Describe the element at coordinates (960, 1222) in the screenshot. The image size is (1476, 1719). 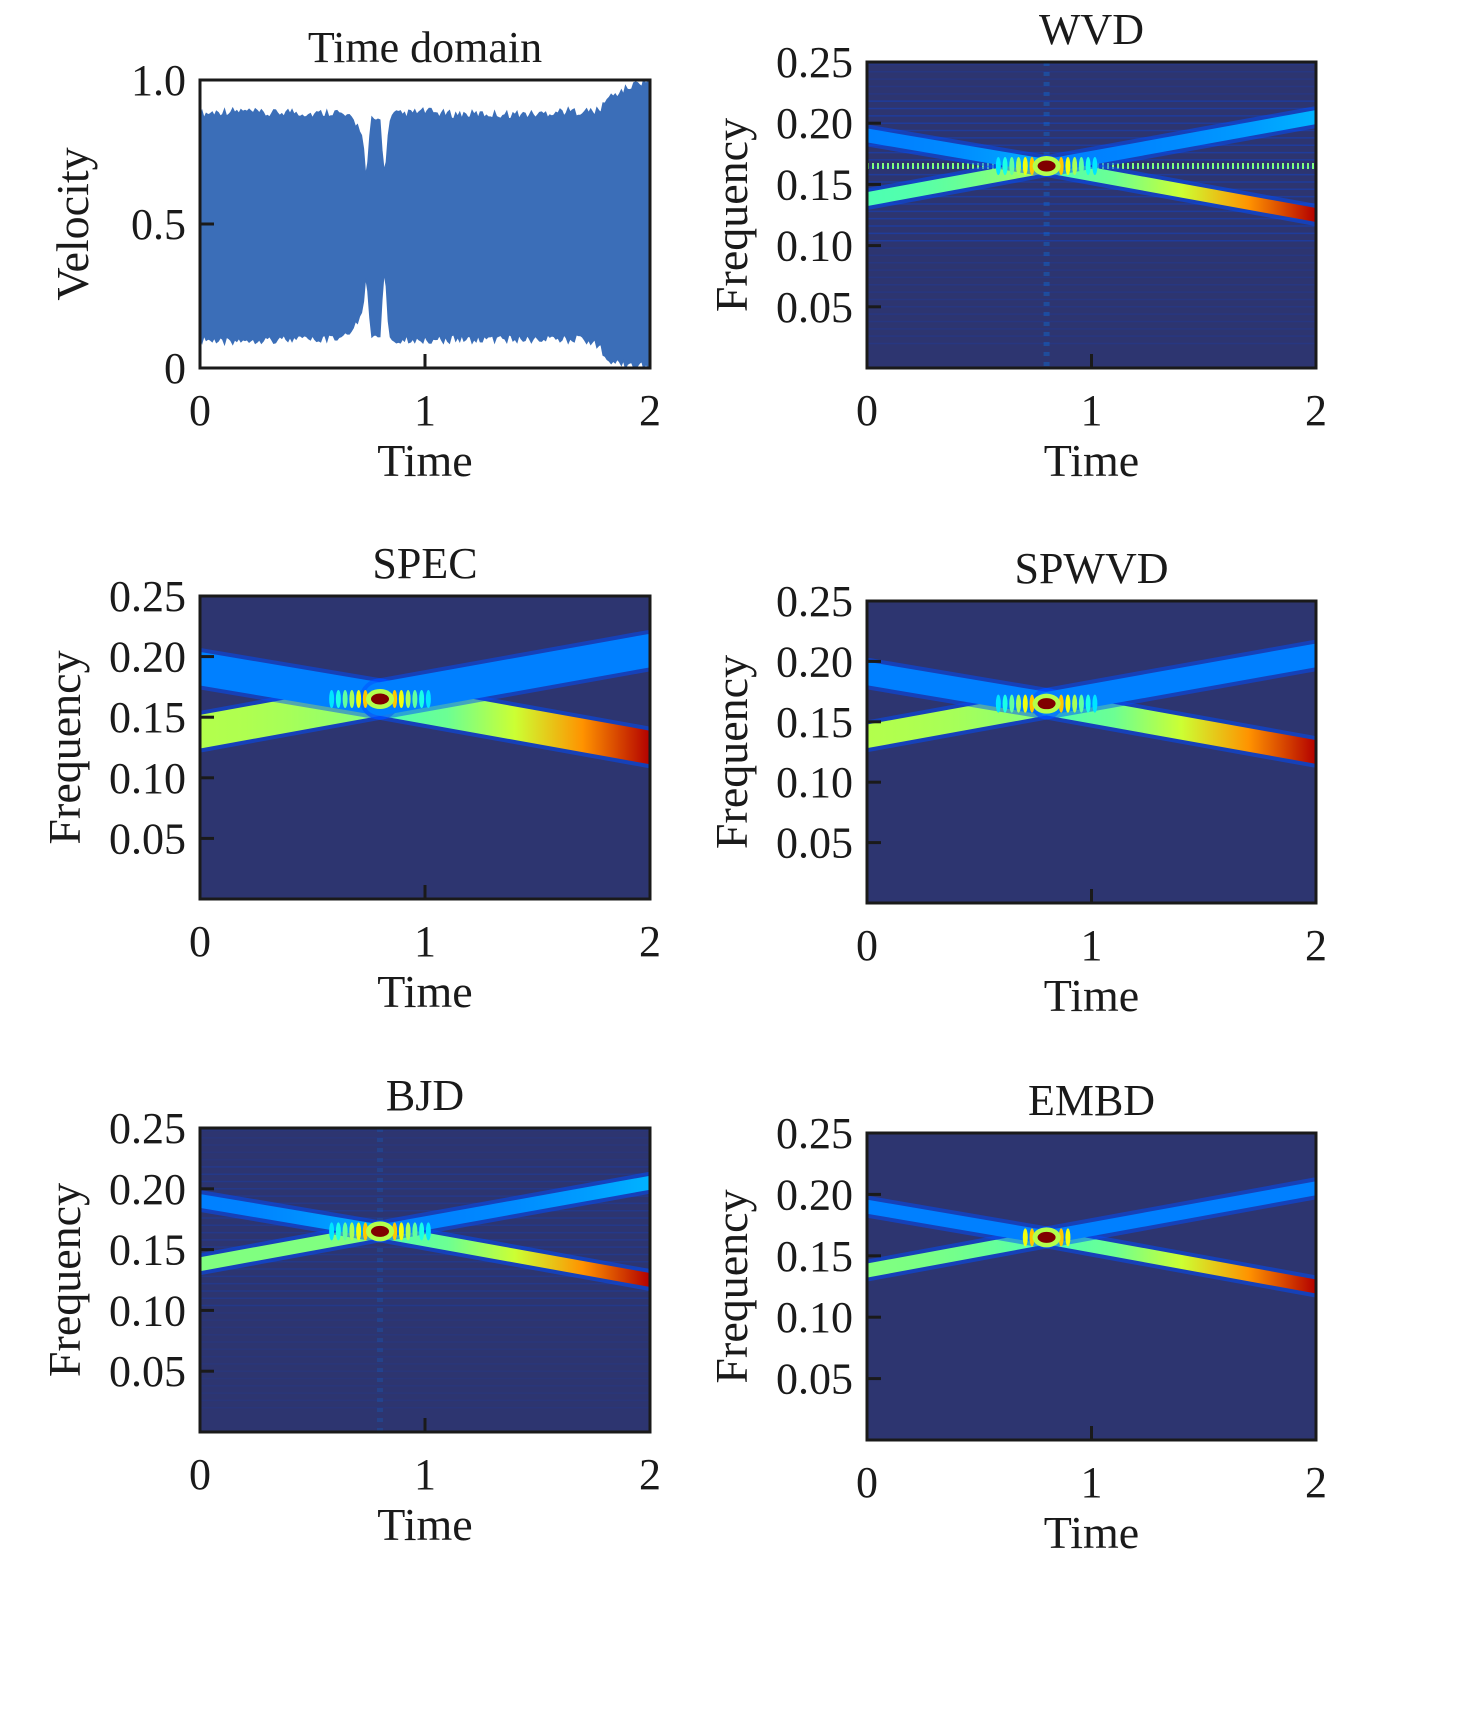
I see `ridge-descending-component` at that location.